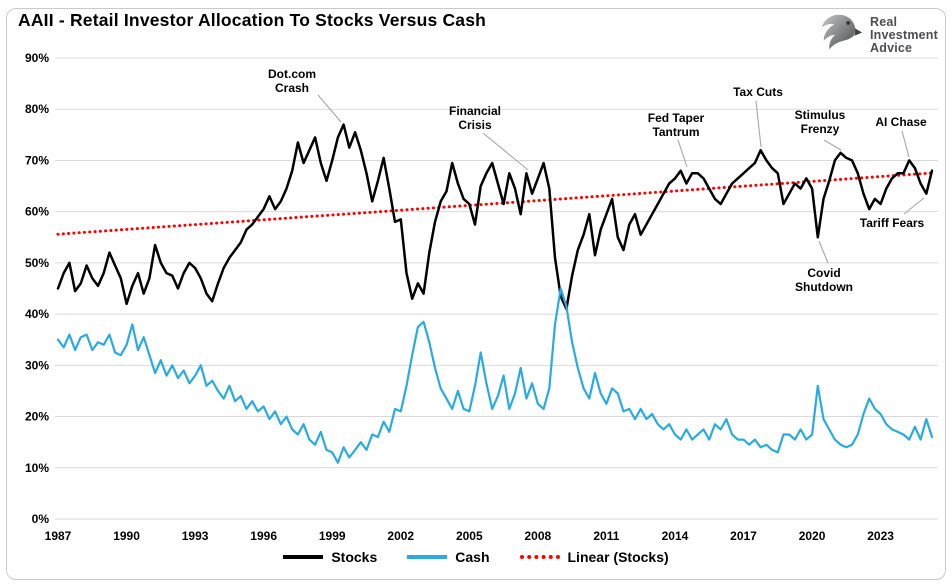  What do you see at coordinates (618, 557) in the screenshot?
I see `legend-label-2: Linear (Stocks)` at bounding box center [618, 557].